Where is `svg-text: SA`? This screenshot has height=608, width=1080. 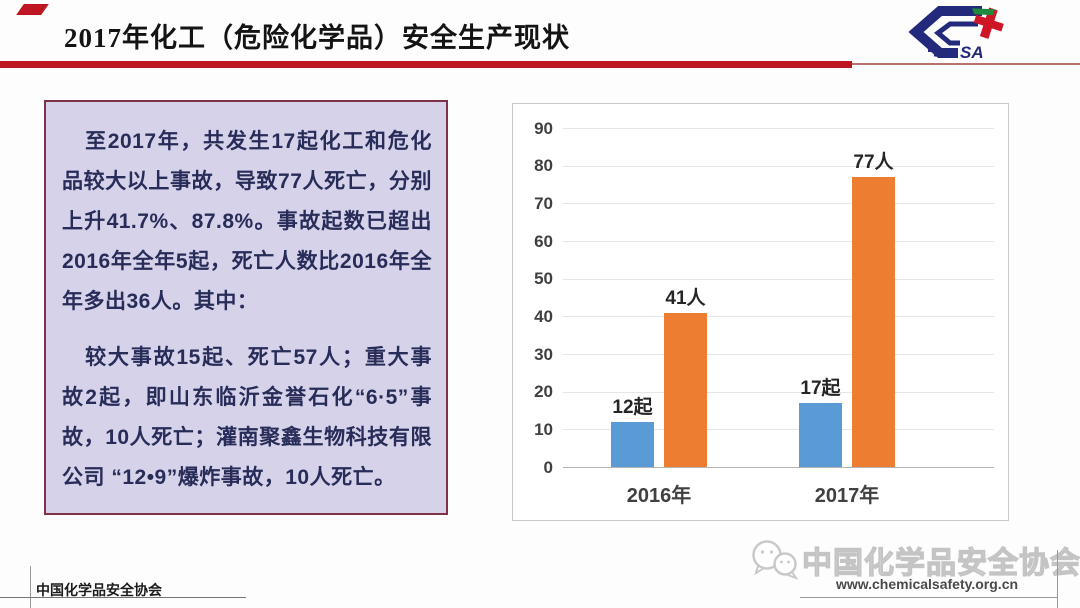 svg-text: SA is located at coordinates (972, 51).